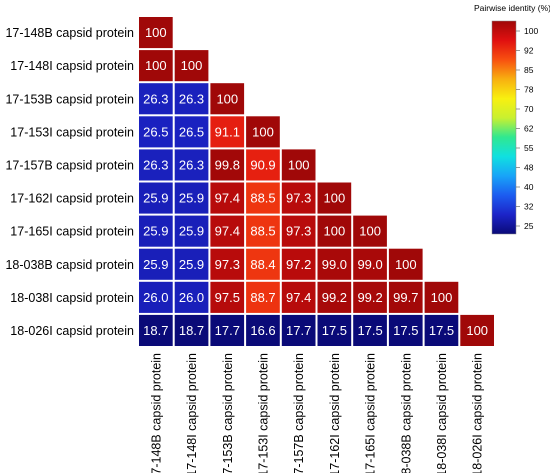 This screenshot has height=473, width=550. I want to click on row-label: 17-153B capsid protein, so click(69, 99).